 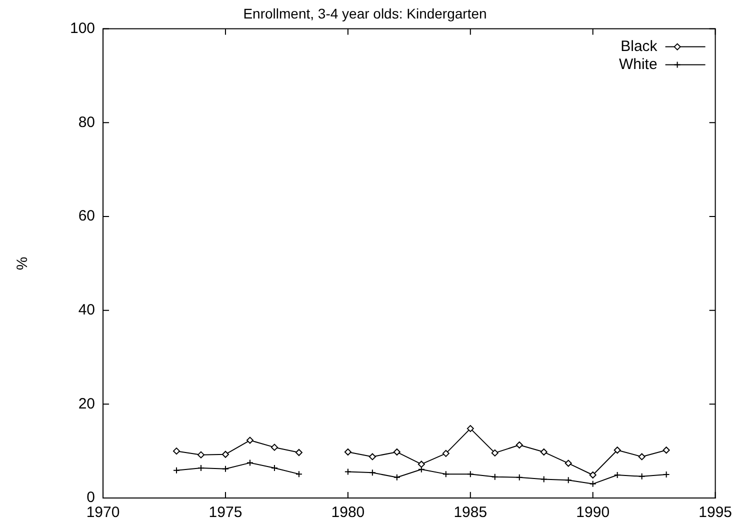 What do you see at coordinates (23, 263) in the screenshot?
I see `y-axis-title: %` at bounding box center [23, 263].